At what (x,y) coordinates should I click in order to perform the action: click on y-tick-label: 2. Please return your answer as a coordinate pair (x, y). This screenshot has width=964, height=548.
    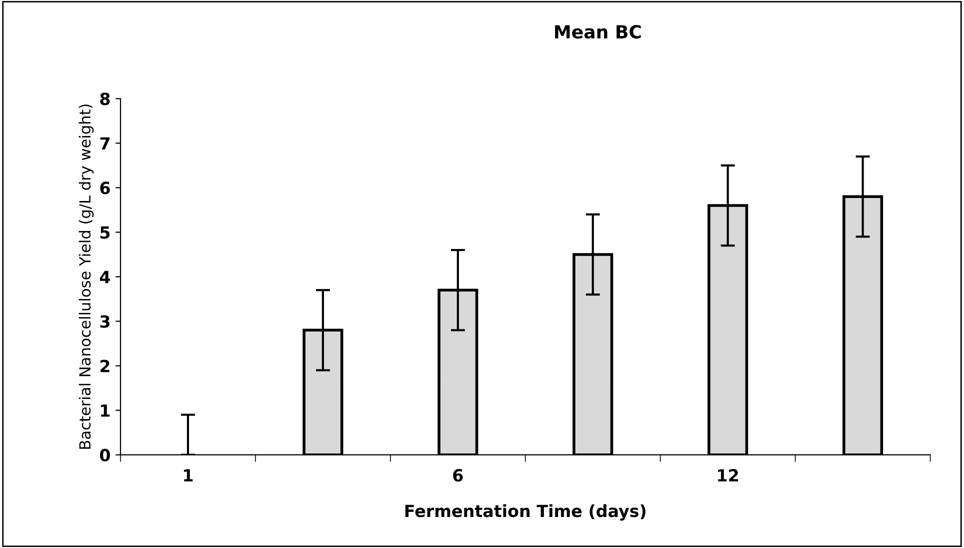
    Looking at the image, I should click on (105, 366).